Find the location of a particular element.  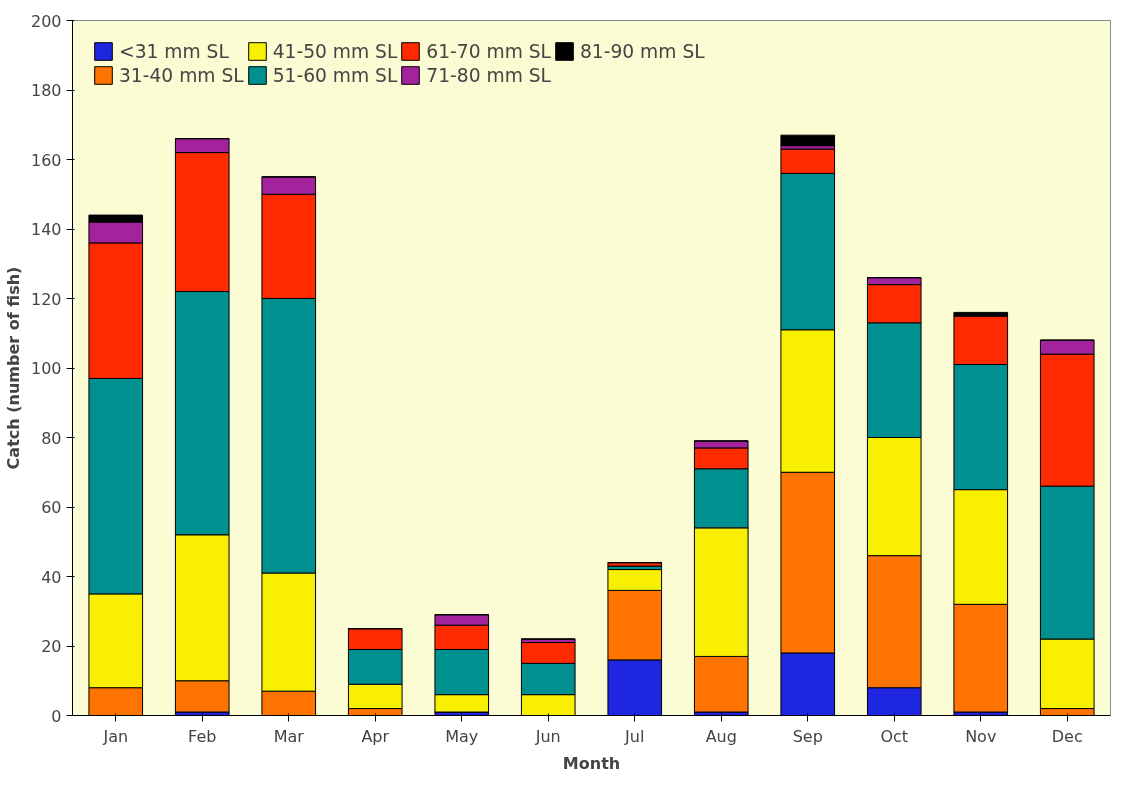

x-tick-label: May is located at coordinates (462, 736).